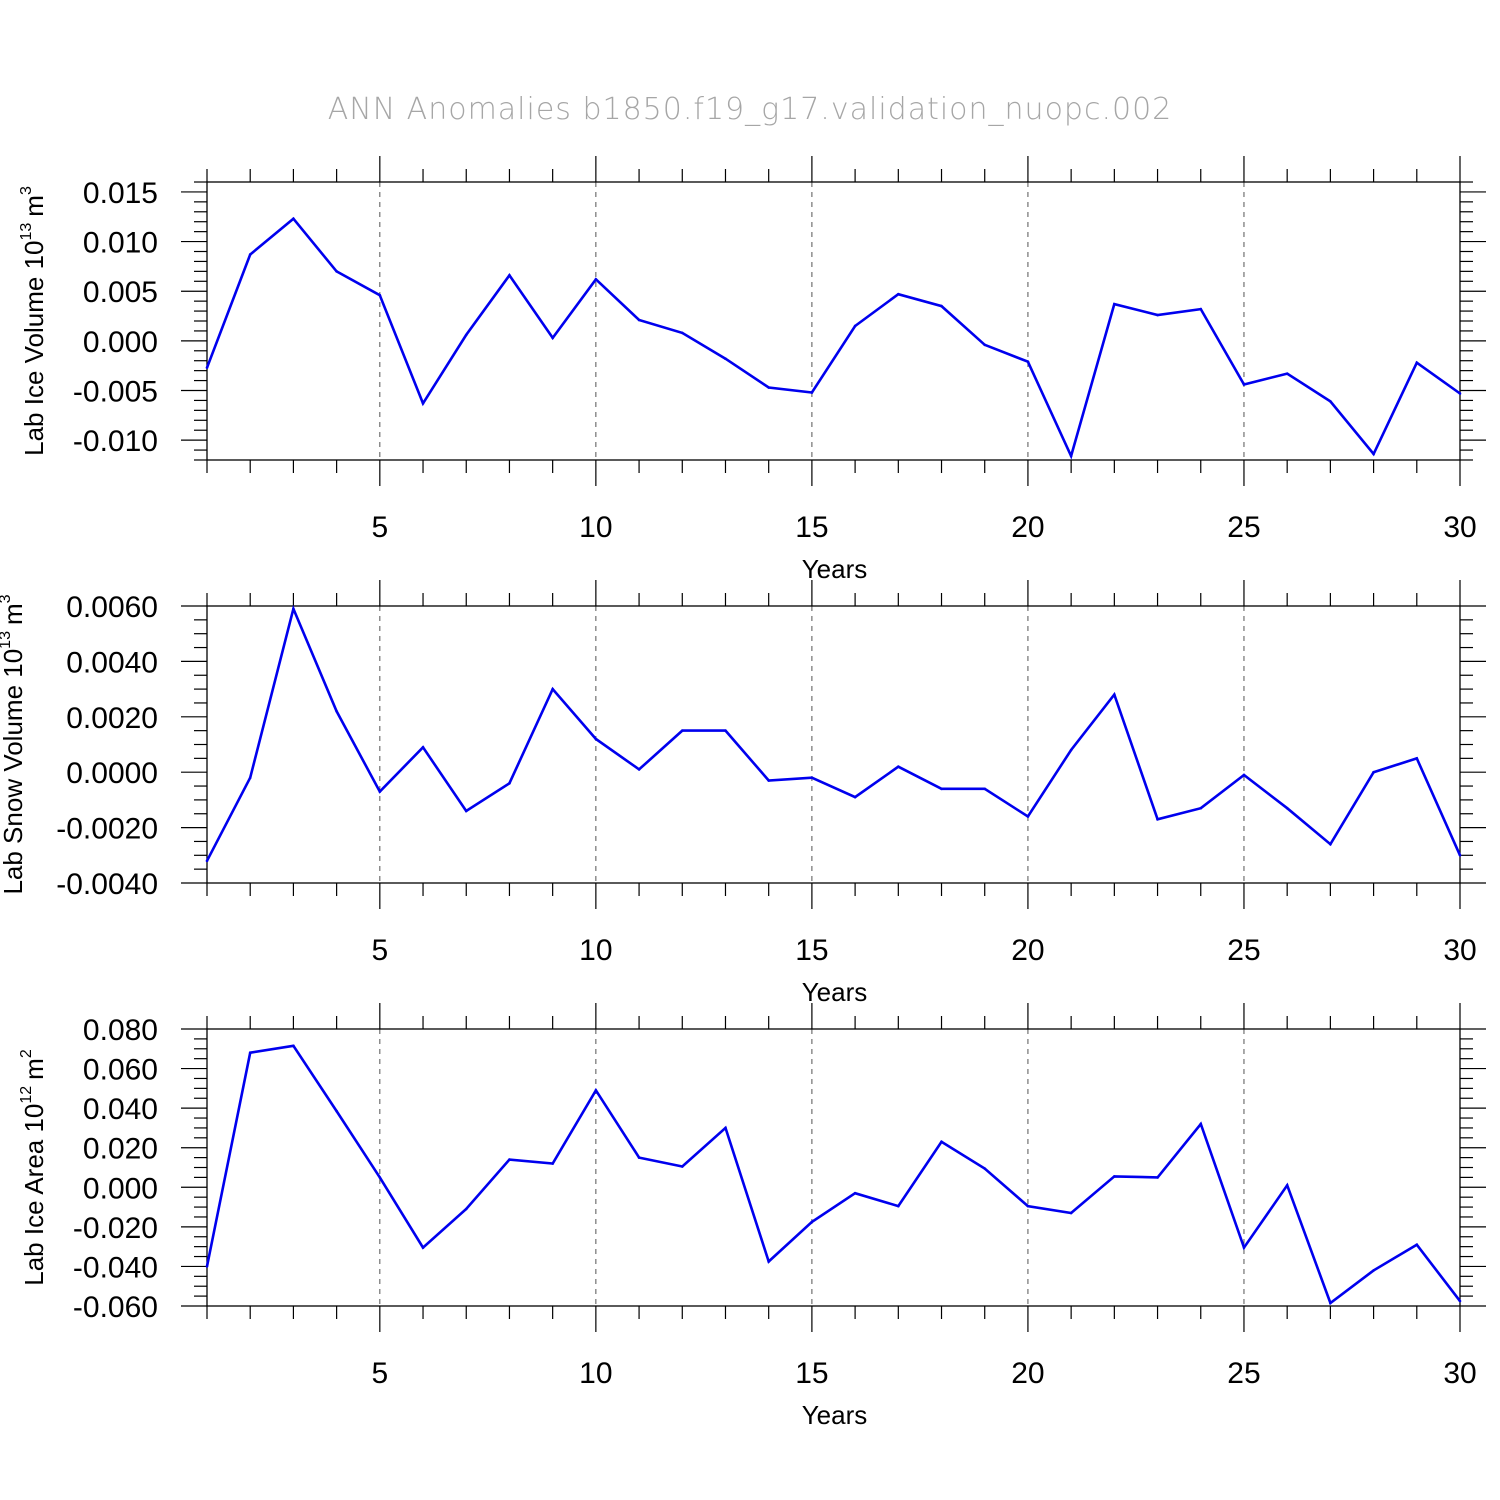 Image resolution: width=1500 pixels, height=1500 pixels. What do you see at coordinates (34, 206) in the screenshot?
I see `y-axis-label-unit: m` at bounding box center [34, 206].